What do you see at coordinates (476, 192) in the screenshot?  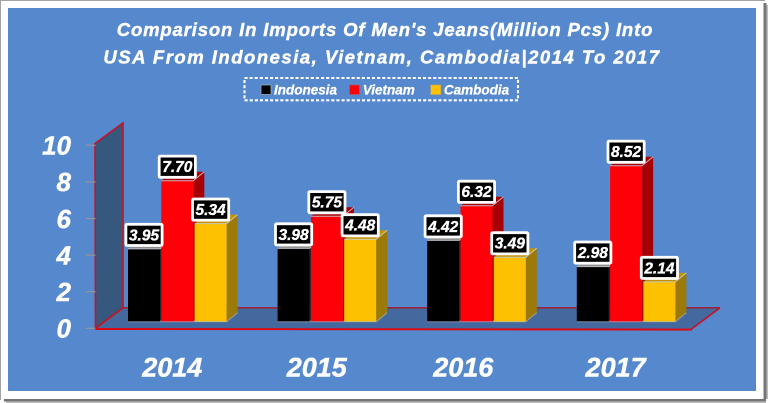 I see `svg-text: 6.32` at bounding box center [476, 192].